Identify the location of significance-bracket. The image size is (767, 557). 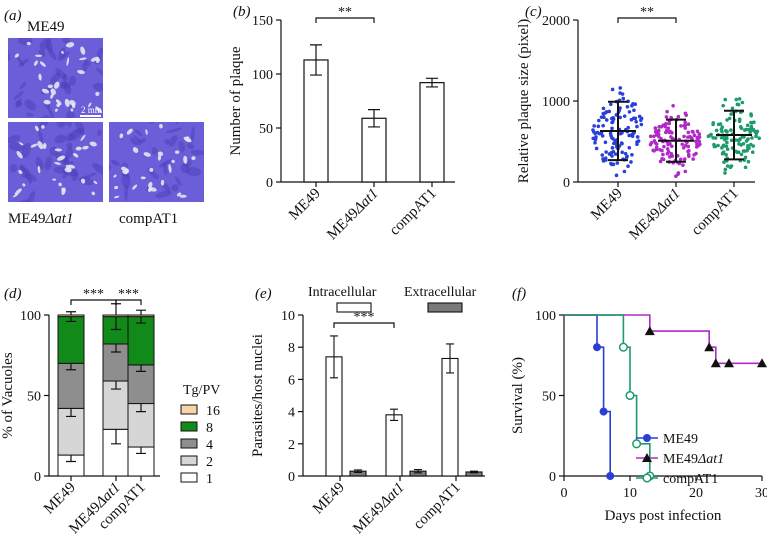
(128, 302).